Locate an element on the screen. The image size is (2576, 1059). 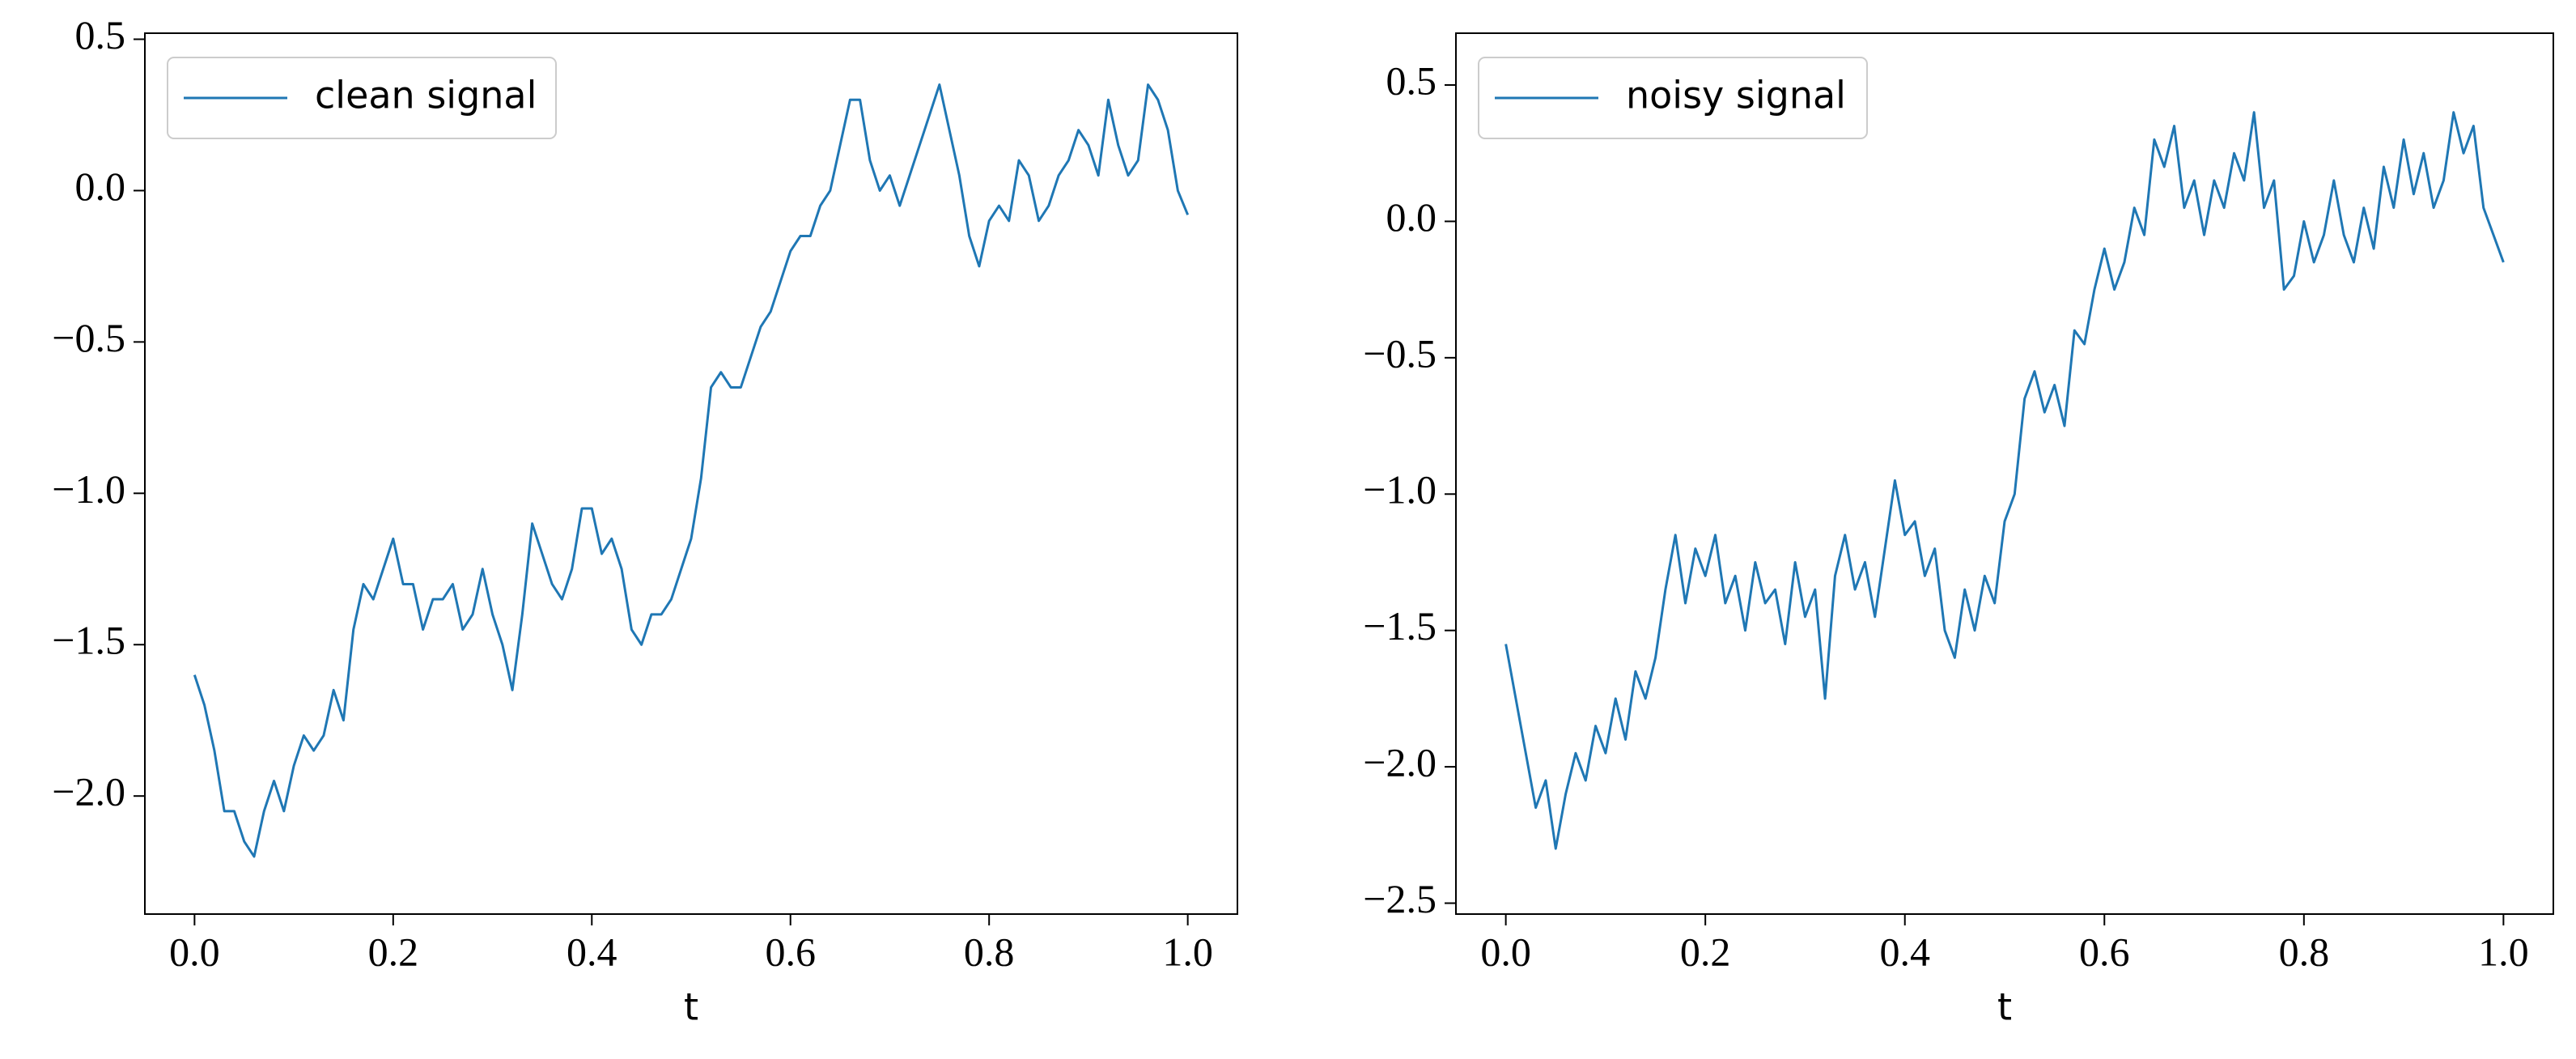
legend-label: noisy signal is located at coordinates (1736, 95).